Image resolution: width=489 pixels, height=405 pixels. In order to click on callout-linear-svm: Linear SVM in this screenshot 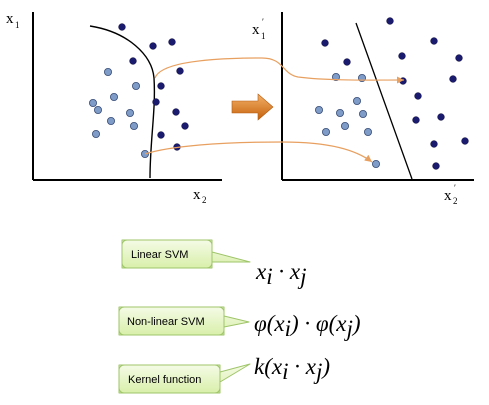, I will do `click(186, 254)`.